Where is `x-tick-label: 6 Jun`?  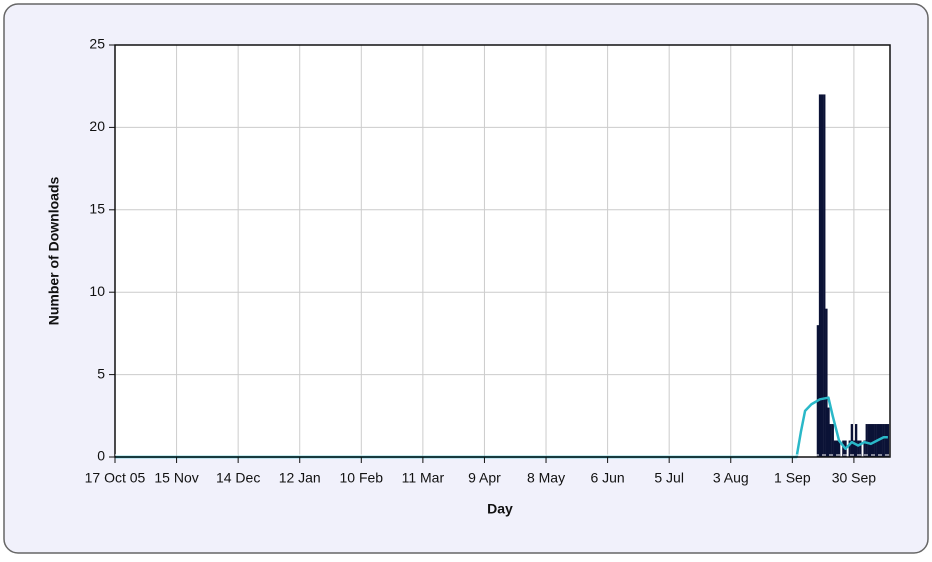 x-tick-label: 6 Jun is located at coordinates (607, 478).